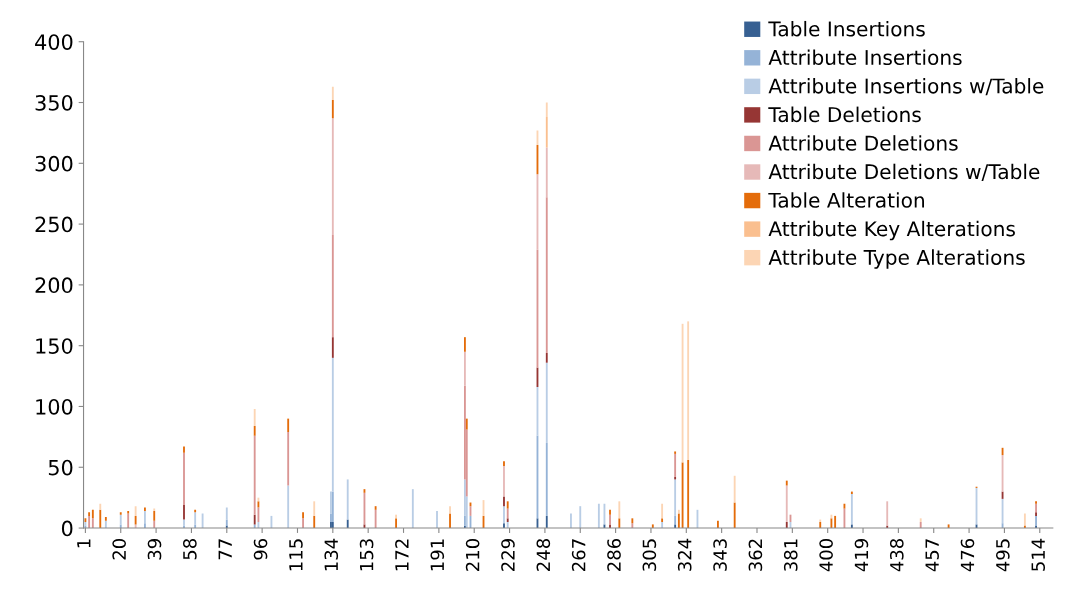  What do you see at coordinates (54, 42) in the screenshot?
I see `y-tick-label: 400` at bounding box center [54, 42].